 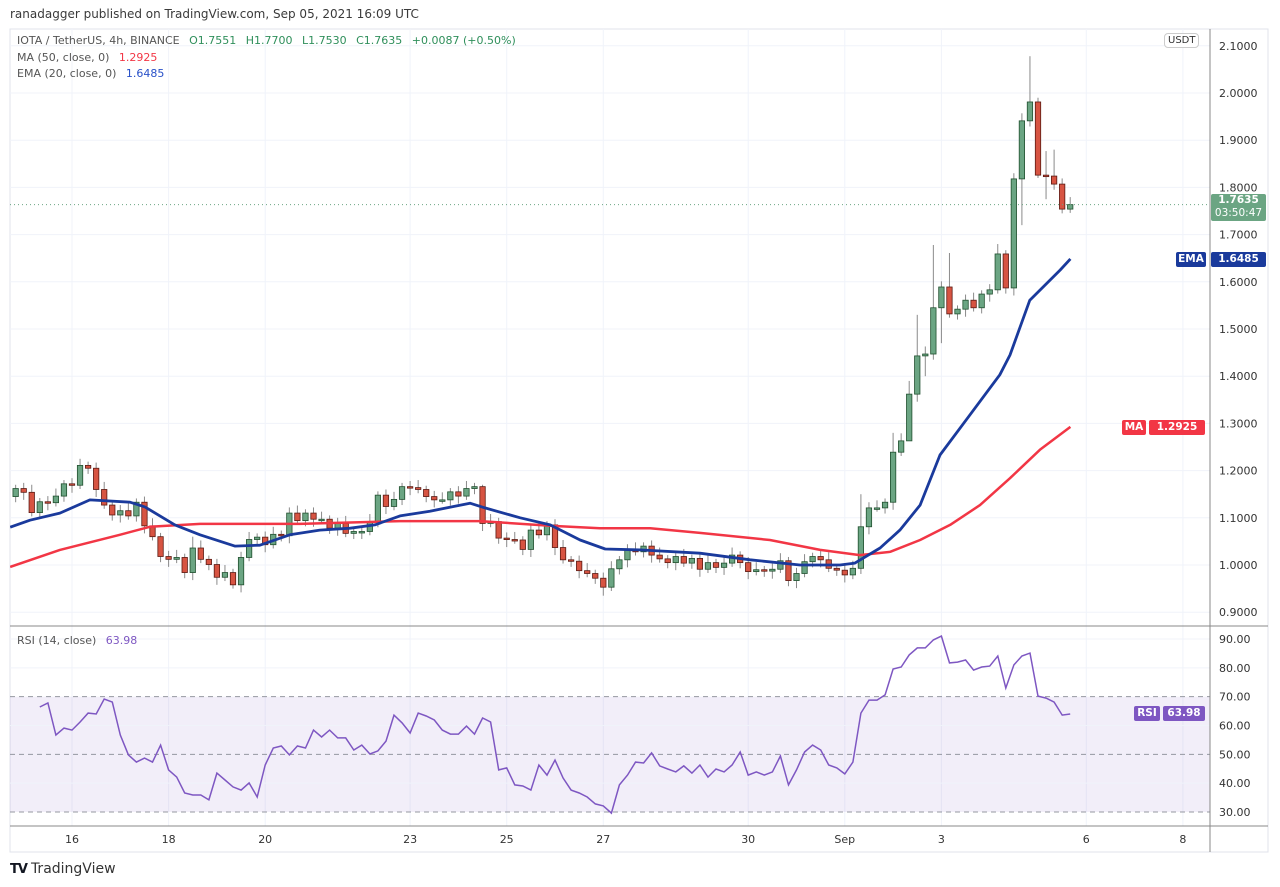 What do you see at coordinates (1238, 187) in the screenshot?
I see `price-tick-label: 1.8000` at bounding box center [1238, 187].